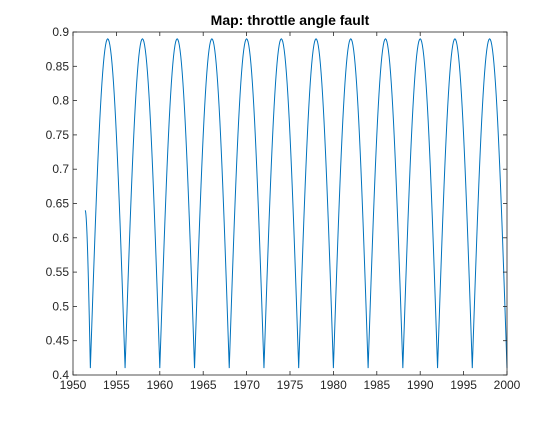 The image size is (560, 425). I want to click on y-tick-label: 0.9, so click(60, 32).